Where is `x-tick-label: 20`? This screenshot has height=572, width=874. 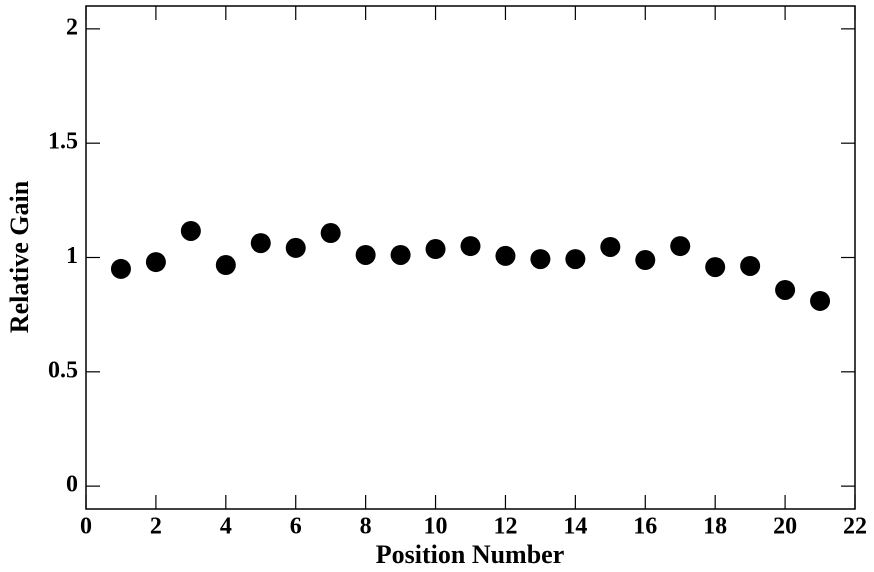
x-tick-label: 20 is located at coordinates (785, 527).